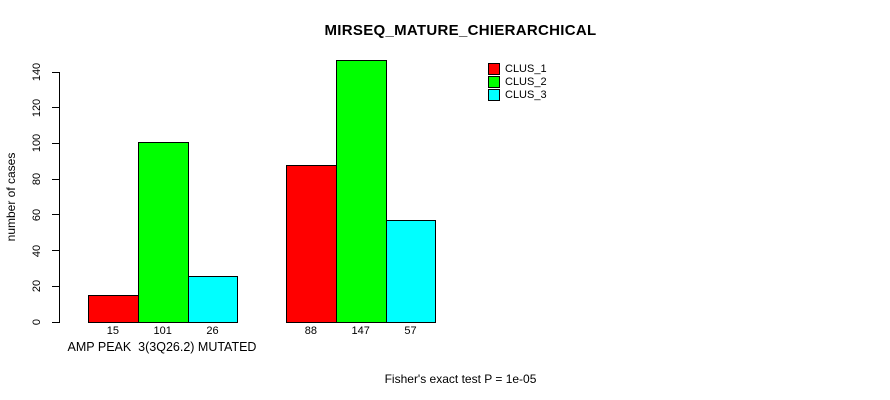 This screenshot has width=890, height=400. Describe the element at coordinates (213, 299) in the screenshot. I see `bar-clus_3-group1` at that location.